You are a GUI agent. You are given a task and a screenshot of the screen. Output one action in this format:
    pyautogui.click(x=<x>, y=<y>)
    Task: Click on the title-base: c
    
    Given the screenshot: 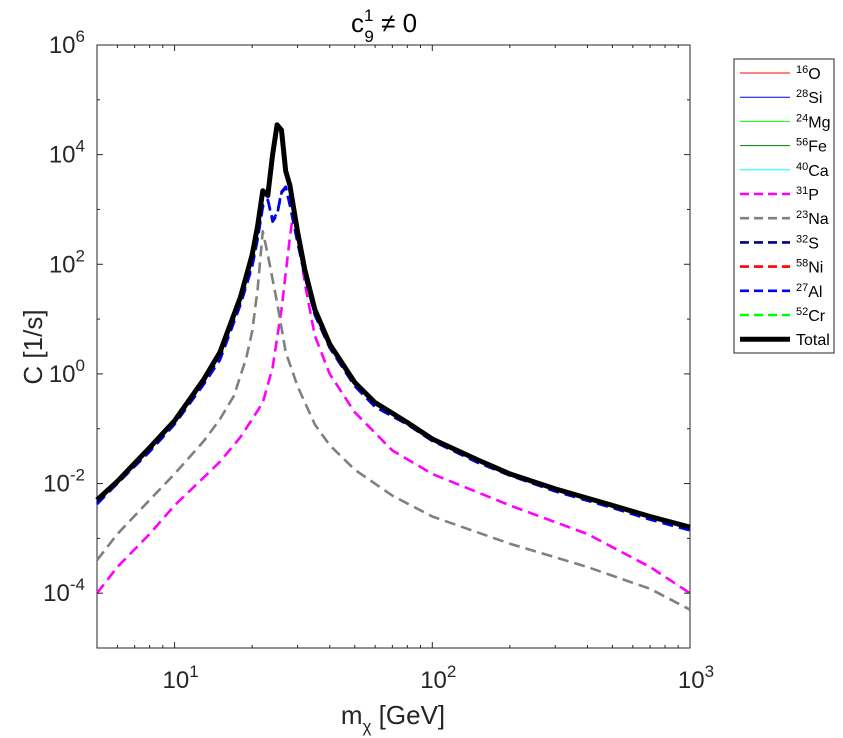 What is the action you would take?
    pyautogui.click(x=357, y=23)
    